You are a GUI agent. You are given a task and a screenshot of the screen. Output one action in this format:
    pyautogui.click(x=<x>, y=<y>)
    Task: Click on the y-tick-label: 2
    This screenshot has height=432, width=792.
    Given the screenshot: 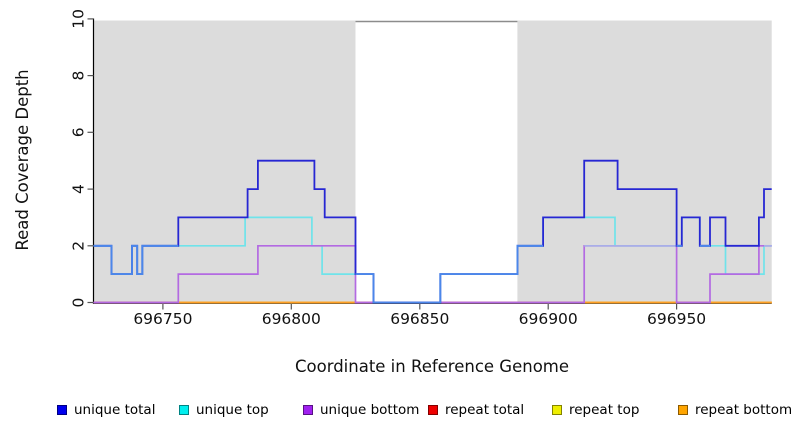 What is the action you would take?
    pyautogui.click(x=79, y=246)
    